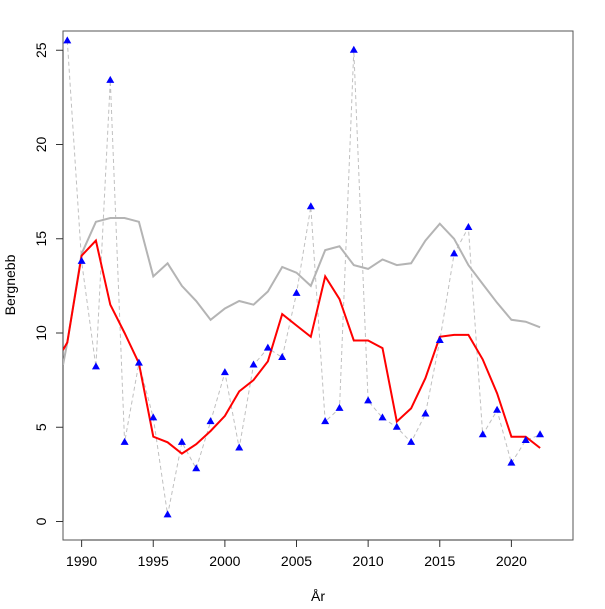 The image size is (605, 609). I want to click on y-tick-label: 15, so click(41, 239).